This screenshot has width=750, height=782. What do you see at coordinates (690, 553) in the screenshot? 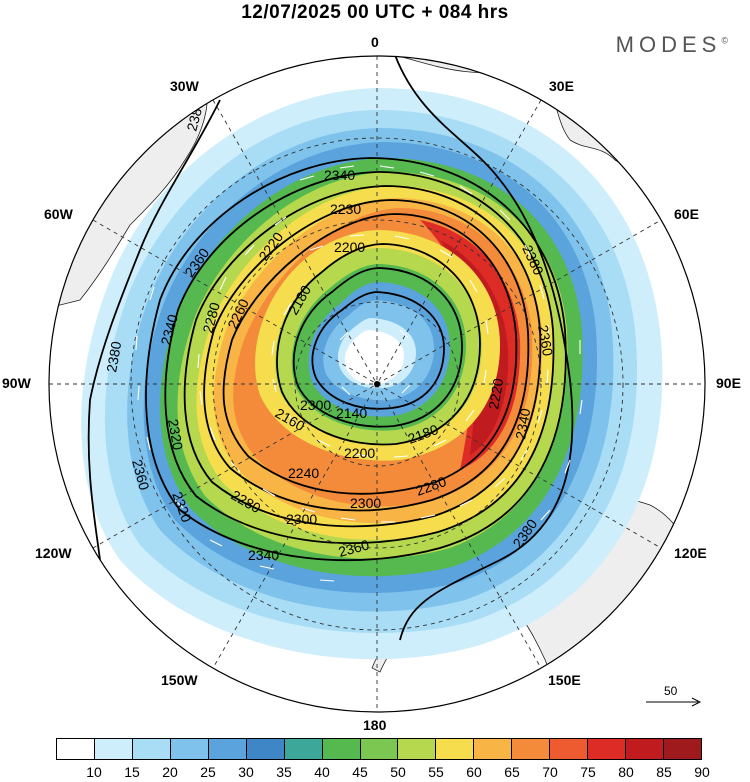
I see `lon-label-120e: 120E` at bounding box center [690, 553].